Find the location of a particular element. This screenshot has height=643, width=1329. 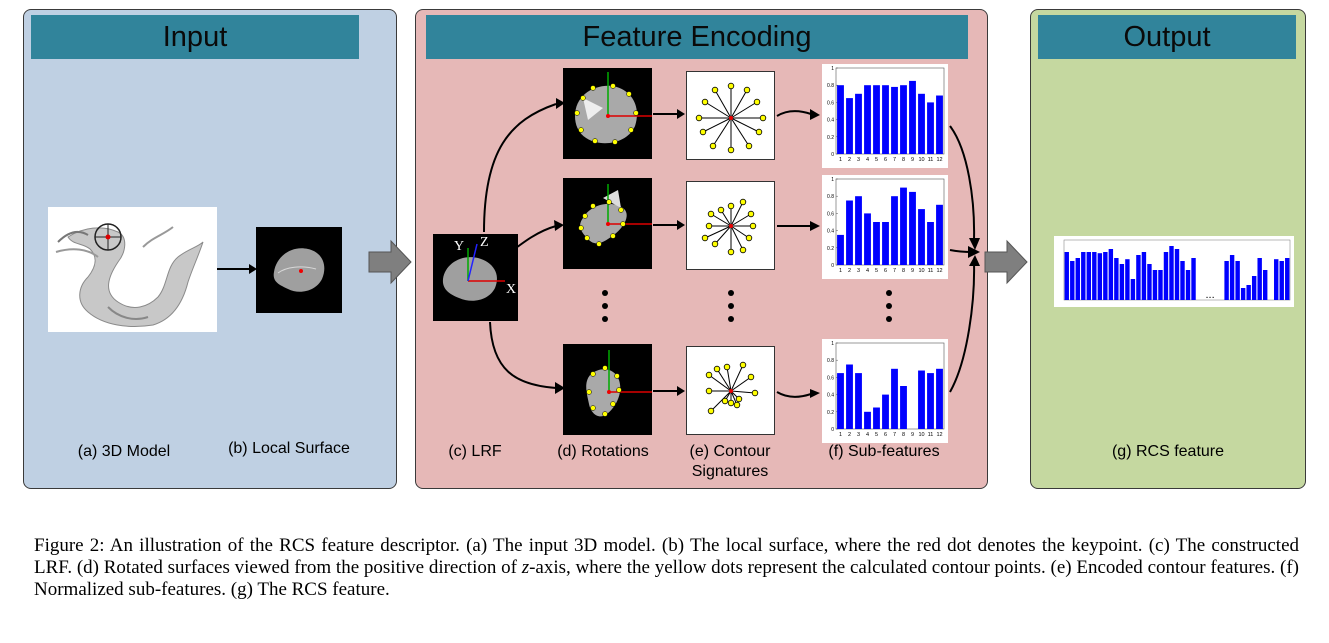

x-tick-label: 7 is located at coordinates (894, 160).